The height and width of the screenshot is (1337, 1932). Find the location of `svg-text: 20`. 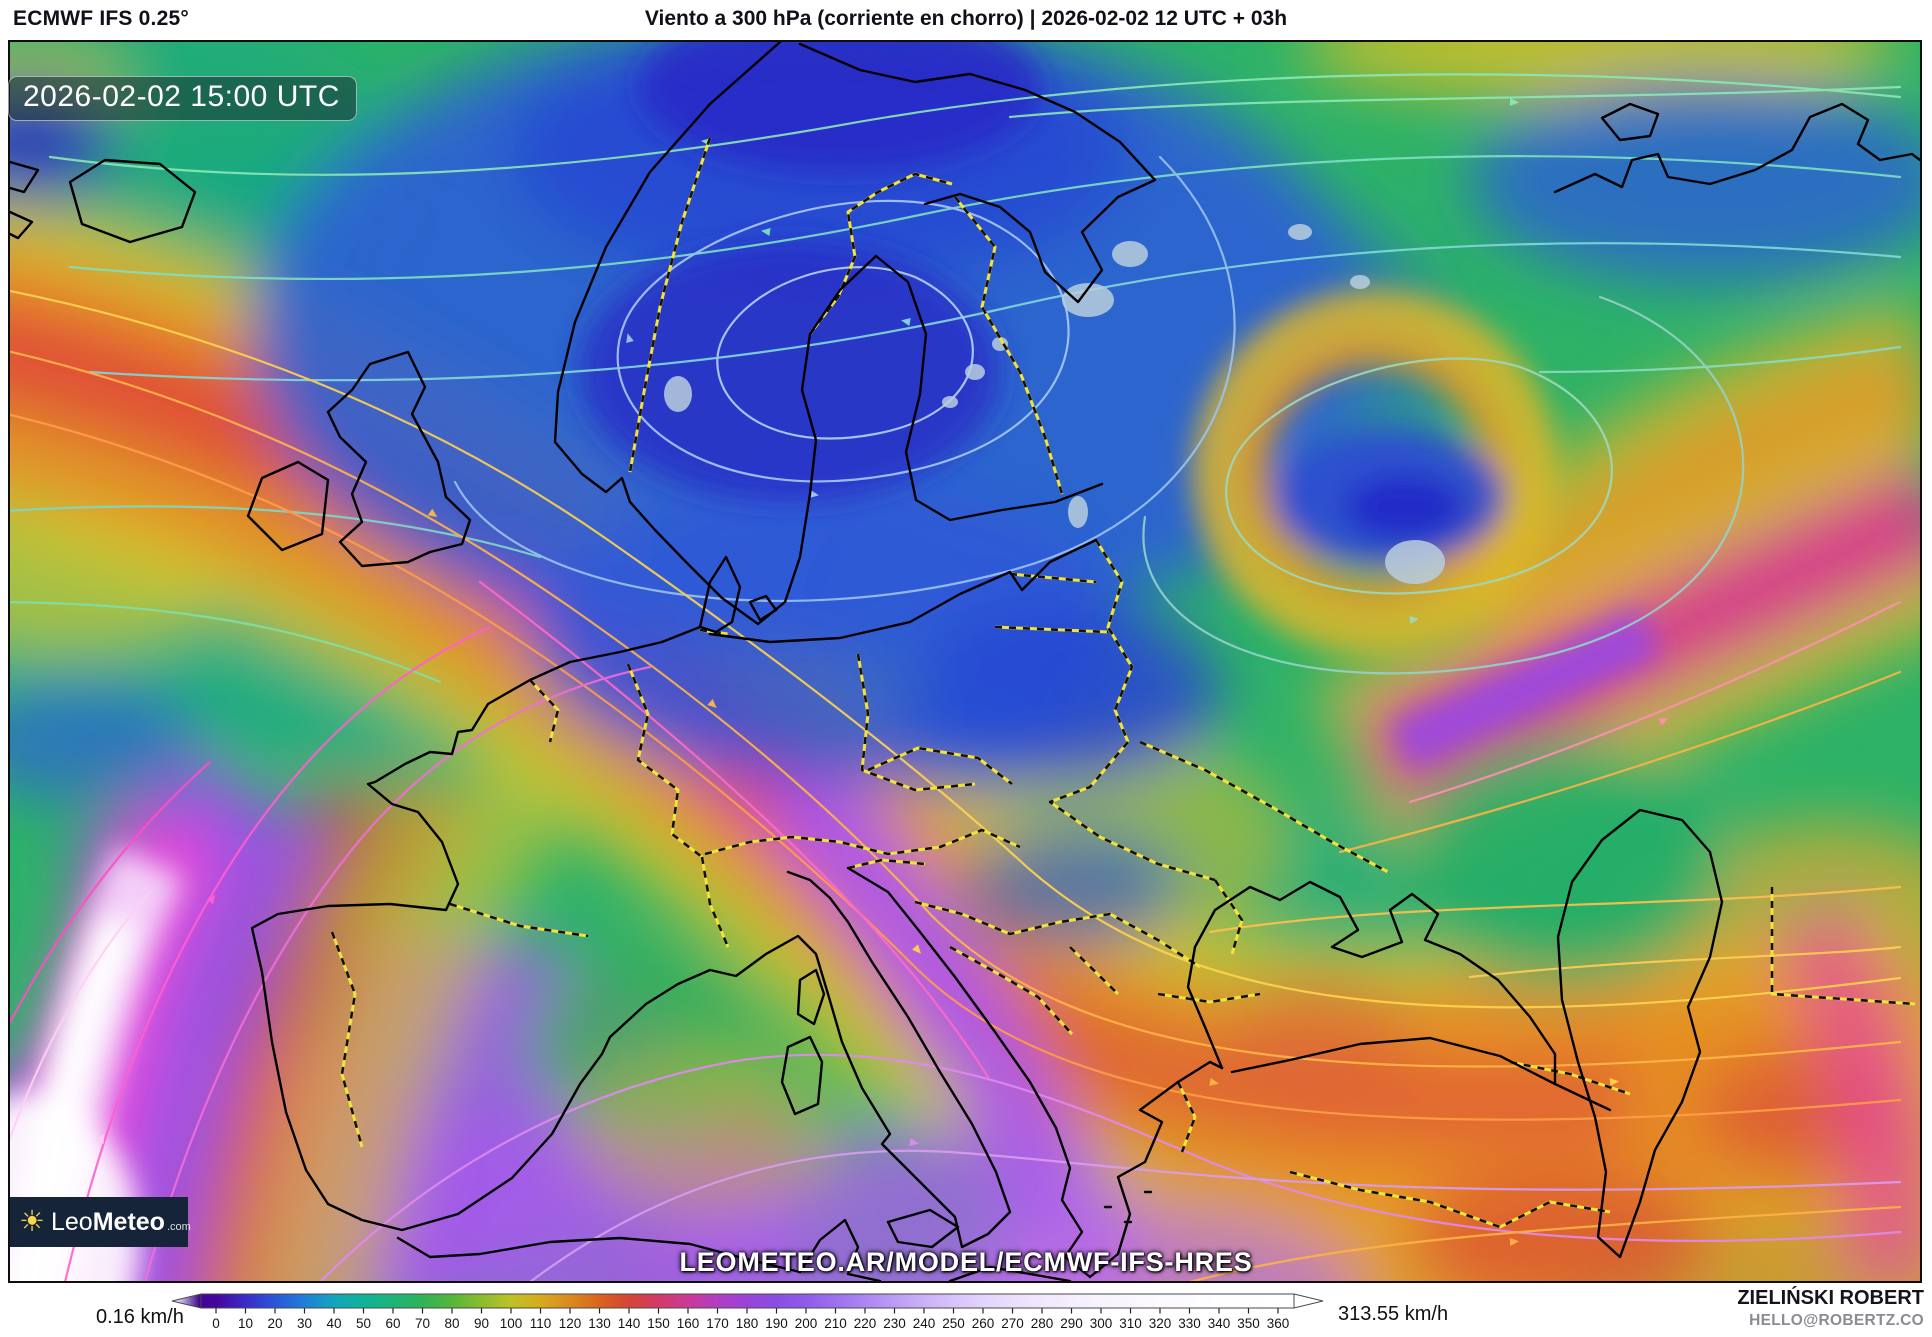

svg-text: 20 is located at coordinates (274, 1323).